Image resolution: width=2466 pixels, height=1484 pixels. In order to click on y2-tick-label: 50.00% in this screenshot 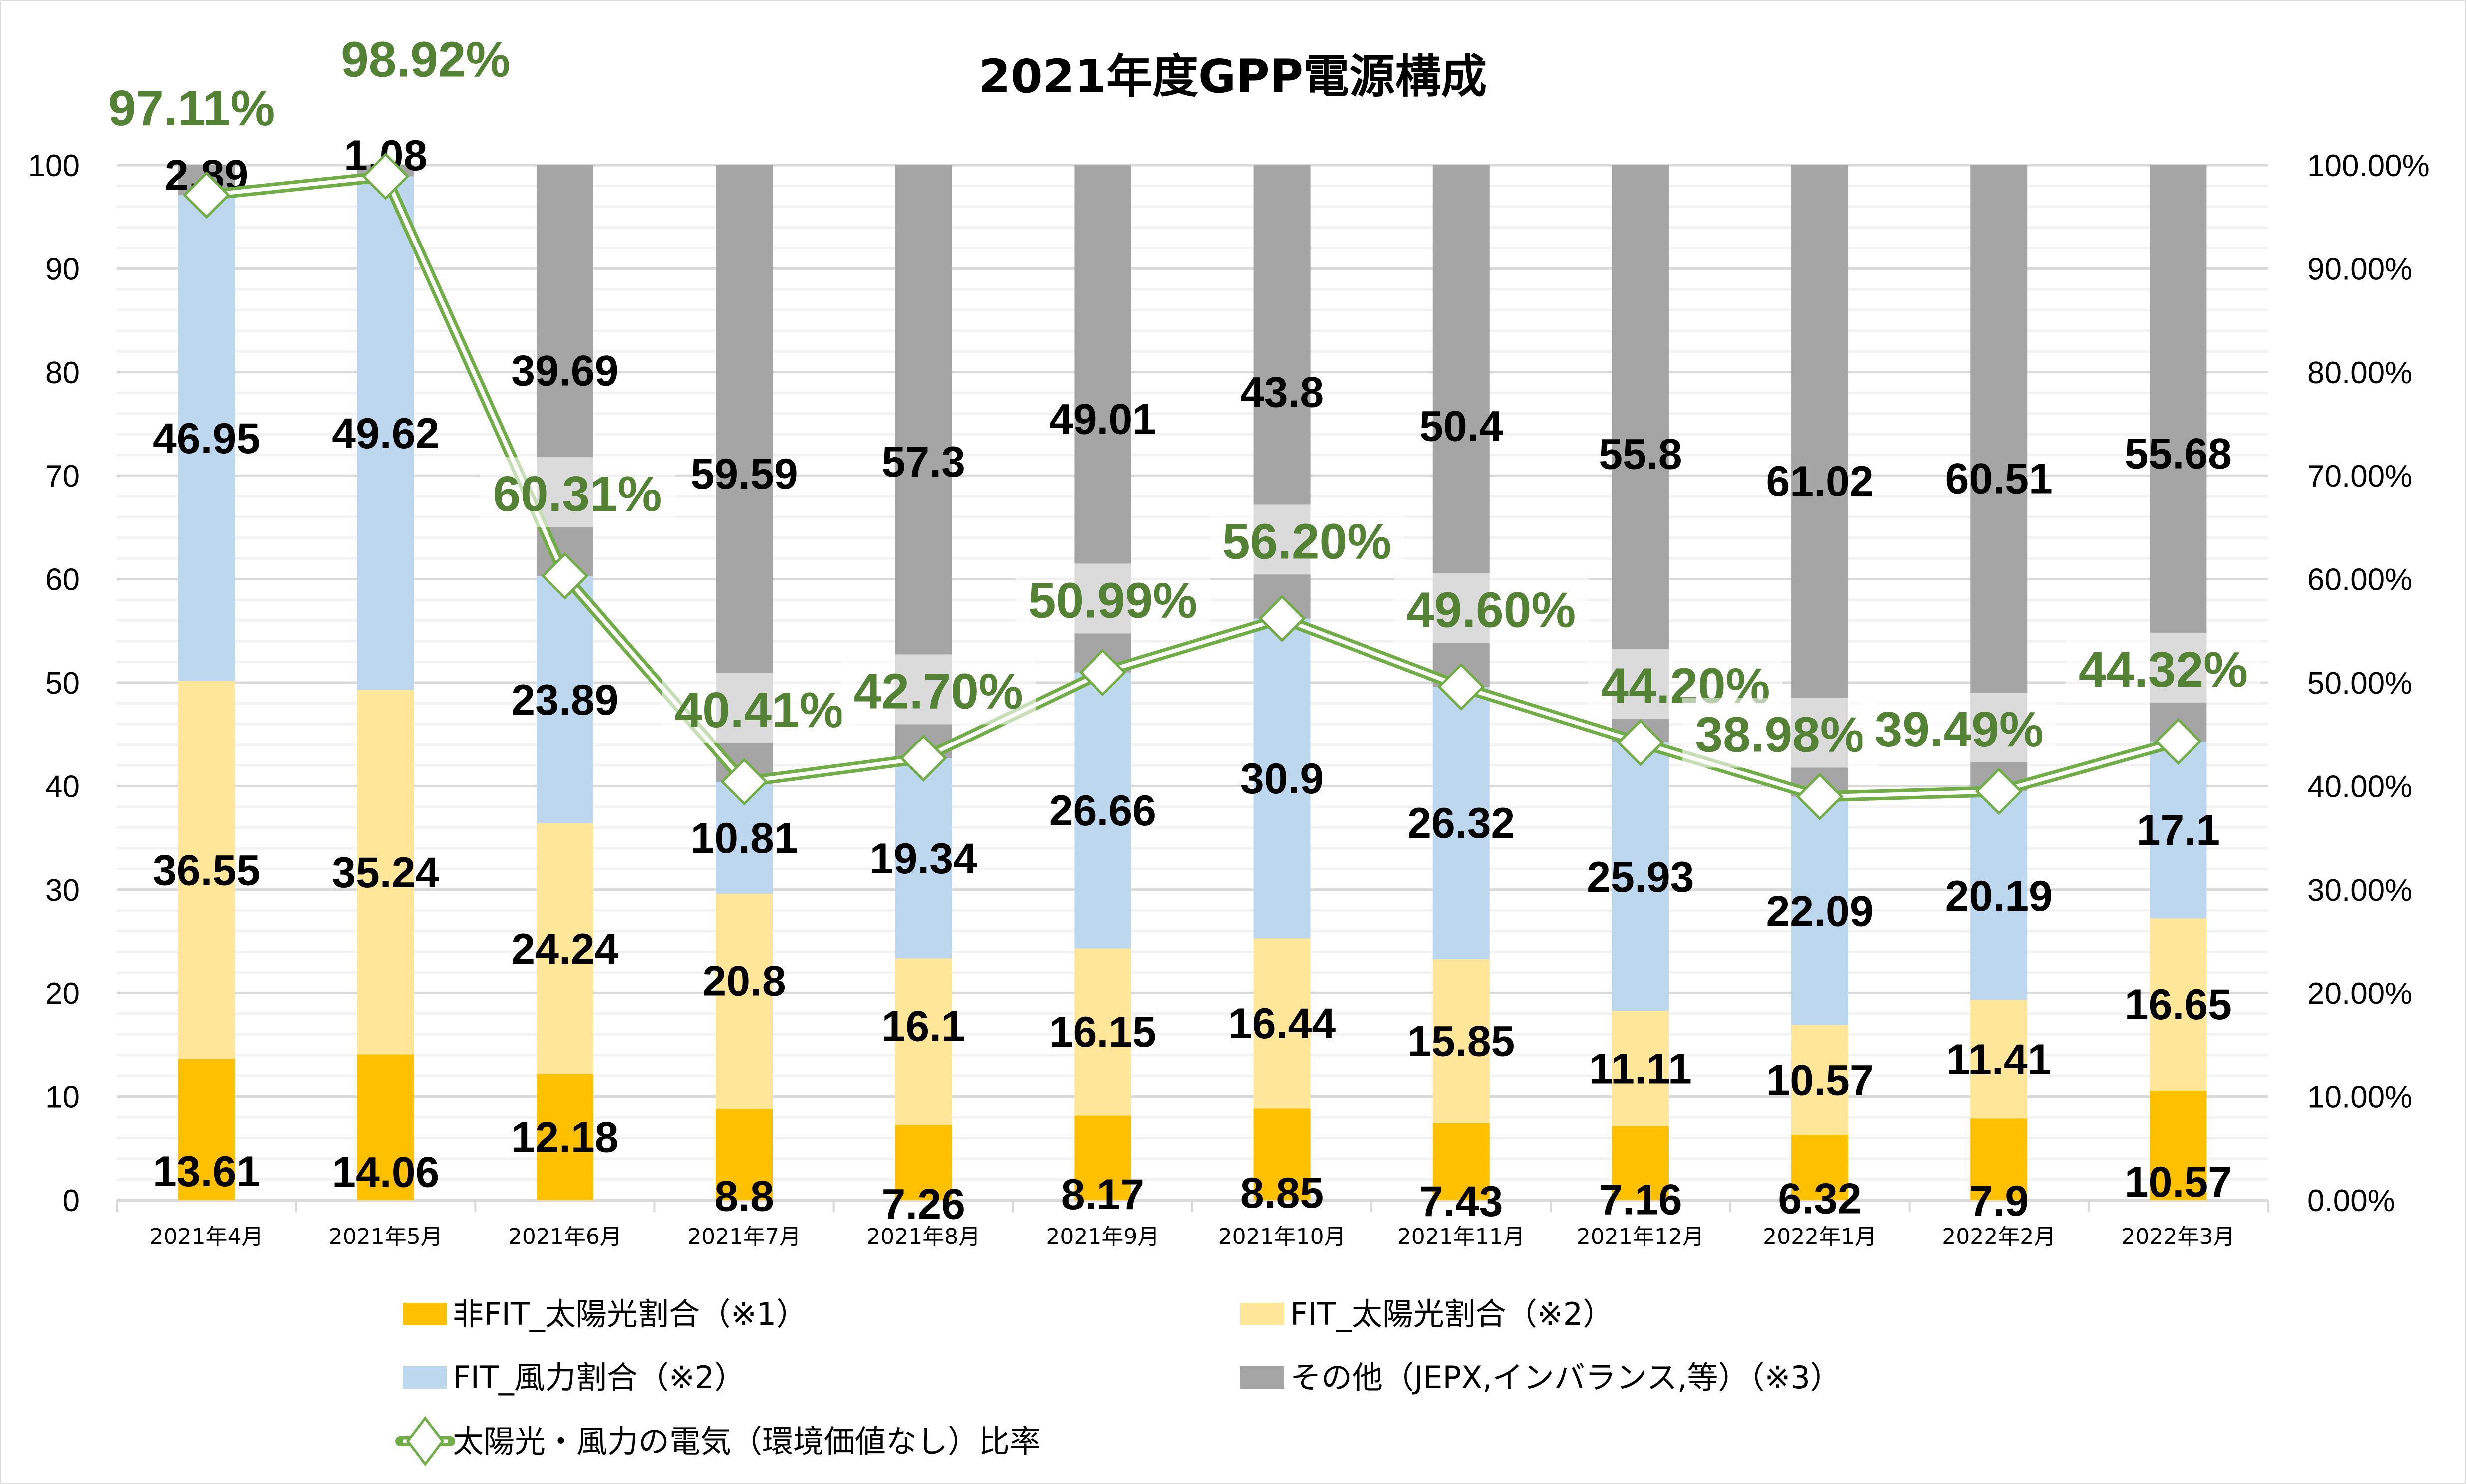, I will do `click(2359, 683)`.